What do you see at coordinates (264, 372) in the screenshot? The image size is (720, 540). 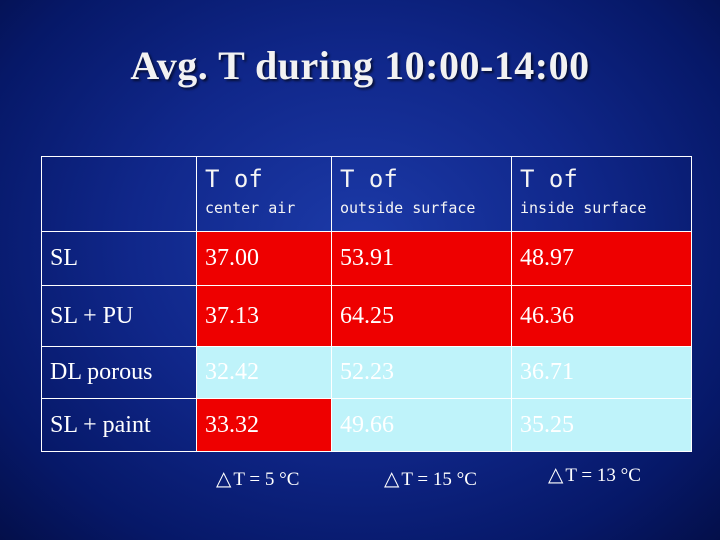 I see `table-cell: 32.42` at bounding box center [264, 372].